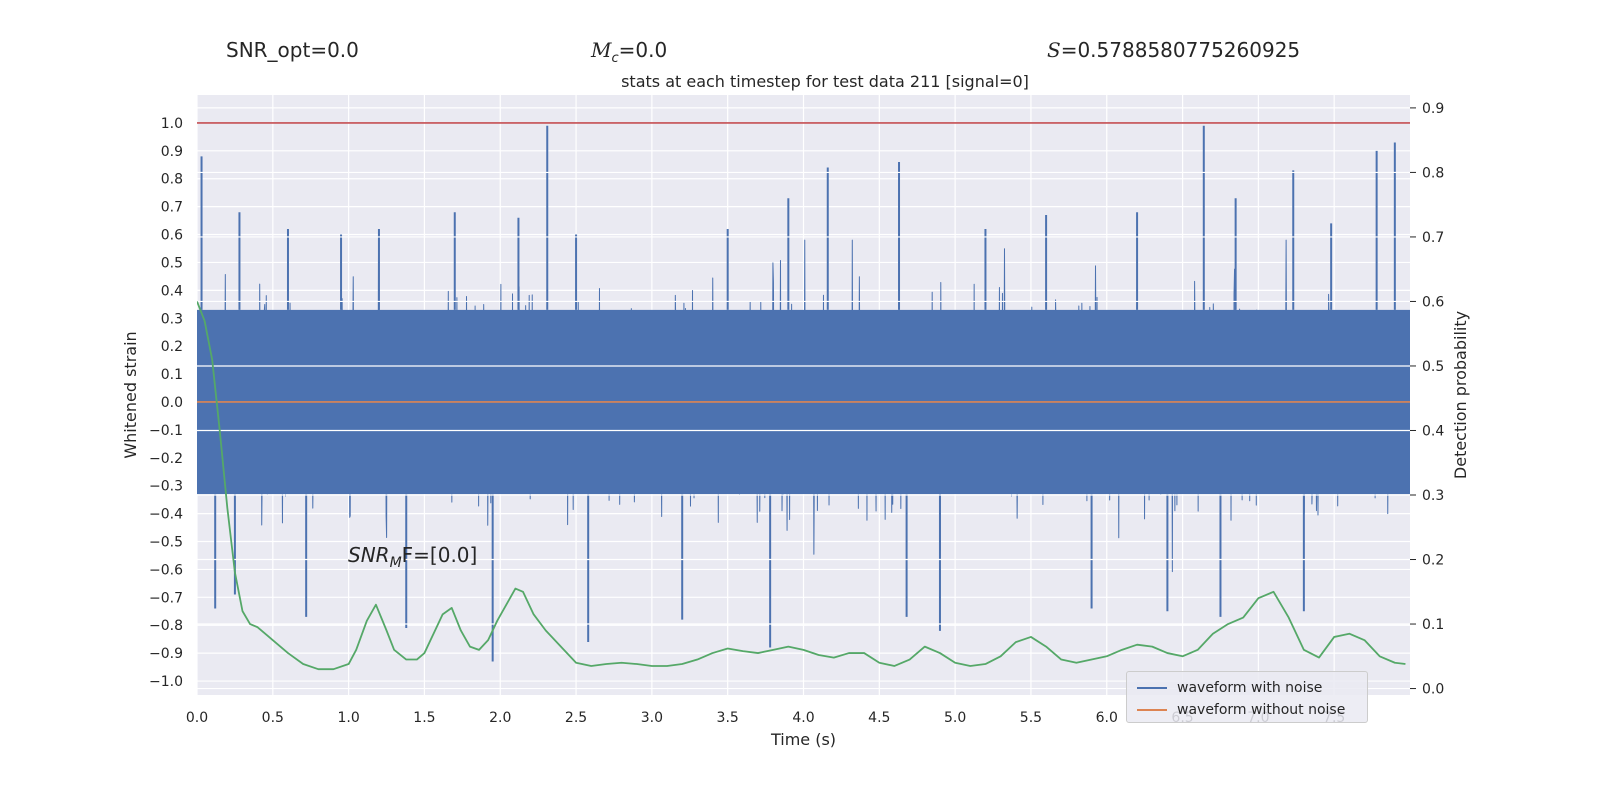 The image size is (1600, 800). I want to click on y2-tick-label: 0.3, so click(1433, 496).